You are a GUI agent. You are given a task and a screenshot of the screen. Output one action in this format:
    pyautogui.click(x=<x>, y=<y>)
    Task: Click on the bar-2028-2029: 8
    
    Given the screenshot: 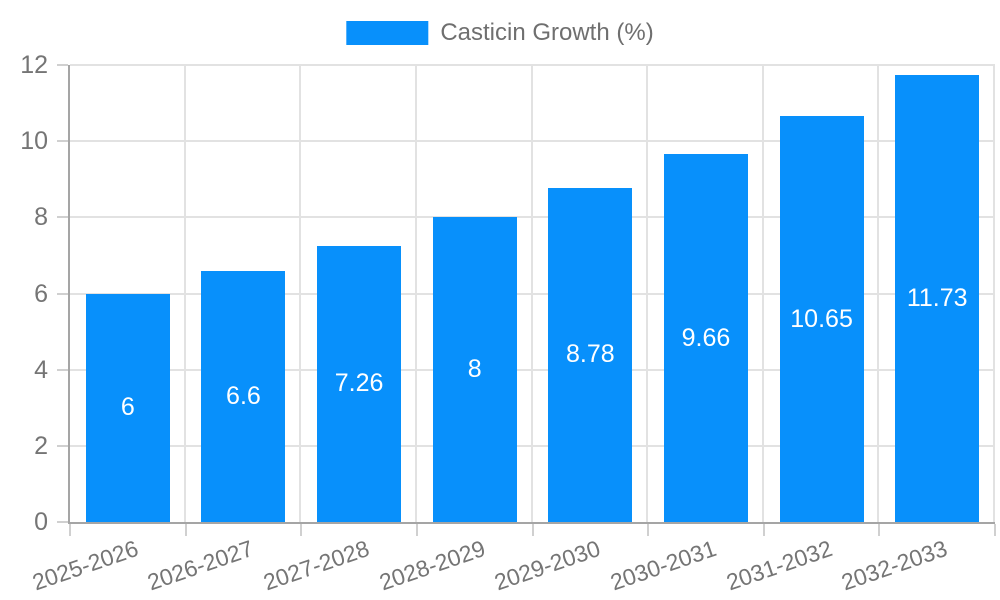 What is the action you would take?
    pyautogui.click(x=474, y=369)
    